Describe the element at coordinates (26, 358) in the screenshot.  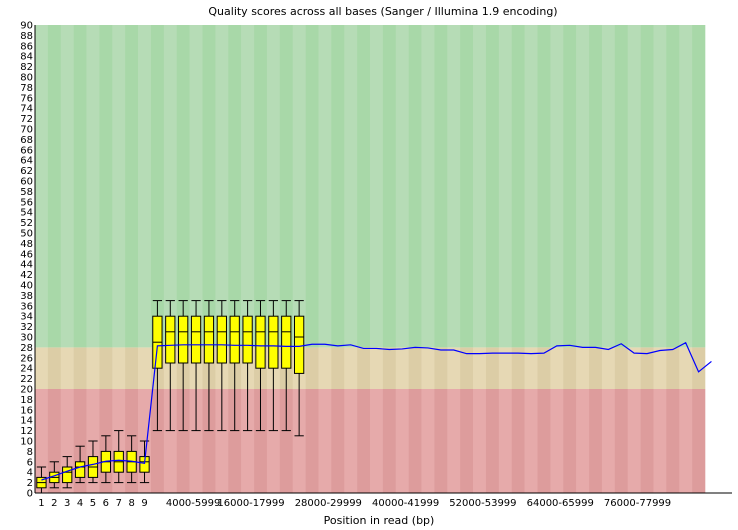
I see `y-tick-label: 26` at that location.